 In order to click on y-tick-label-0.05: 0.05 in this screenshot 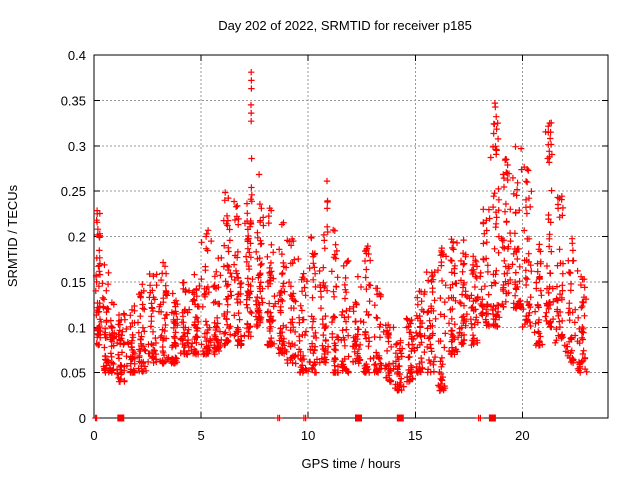, I will do `click(73, 373)`.